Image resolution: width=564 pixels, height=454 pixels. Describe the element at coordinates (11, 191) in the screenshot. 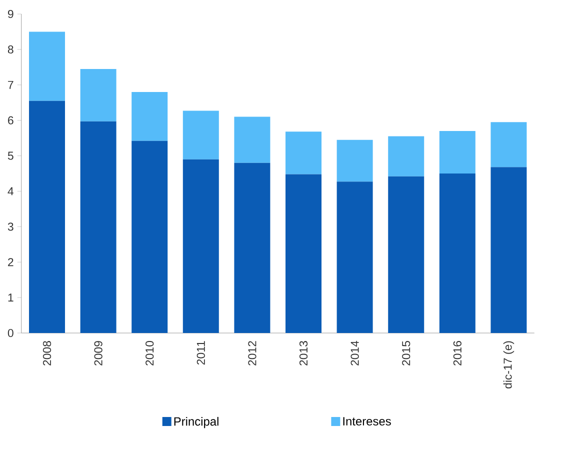

I see `y-tick-label: 4` at that location.